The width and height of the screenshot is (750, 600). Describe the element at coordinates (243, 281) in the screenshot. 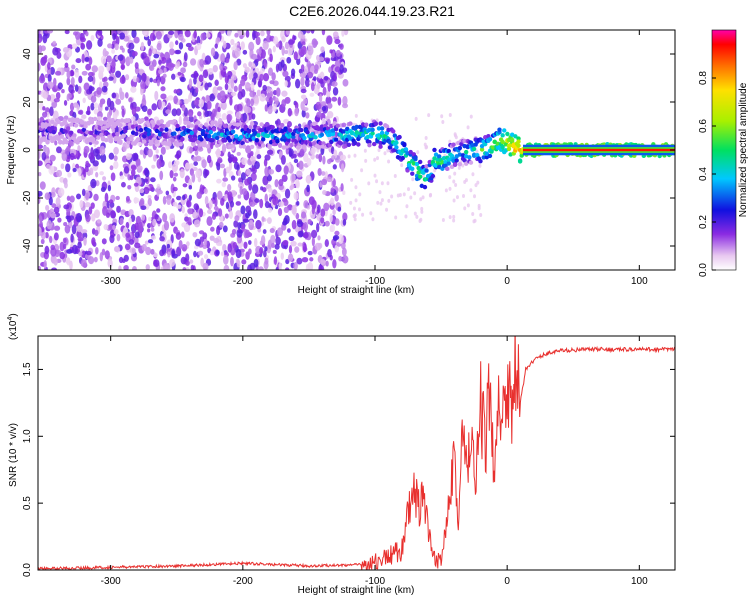

I see `spectrogram-x-tick-label: -200` at that location.